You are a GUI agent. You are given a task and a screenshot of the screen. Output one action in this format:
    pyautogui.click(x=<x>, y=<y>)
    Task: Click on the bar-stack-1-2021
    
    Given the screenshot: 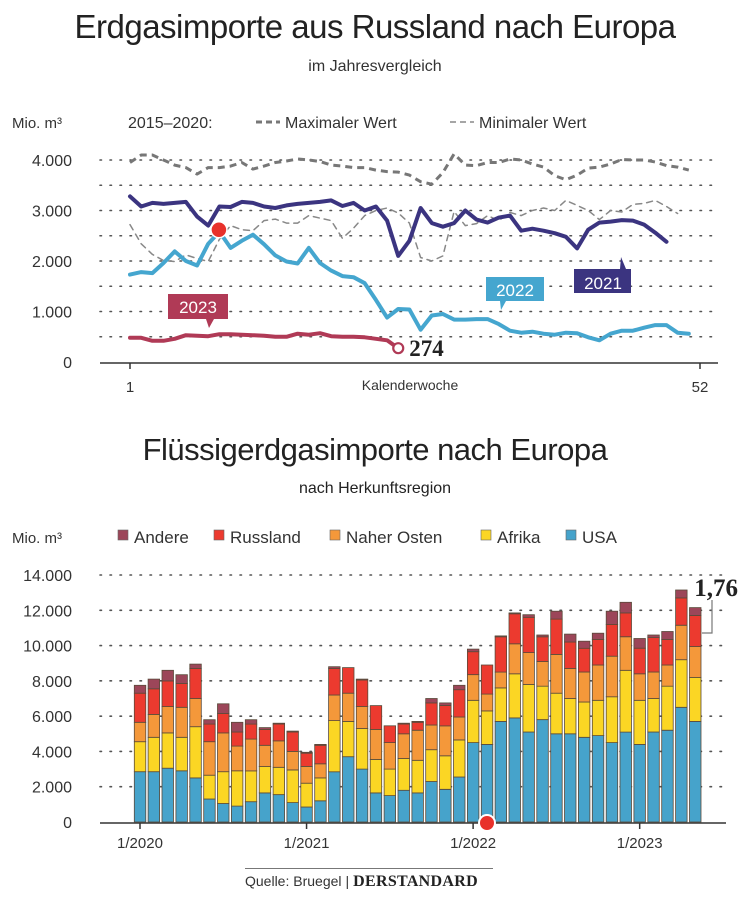 What is the action you would take?
    pyautogui.click(x=306, y=787)
    